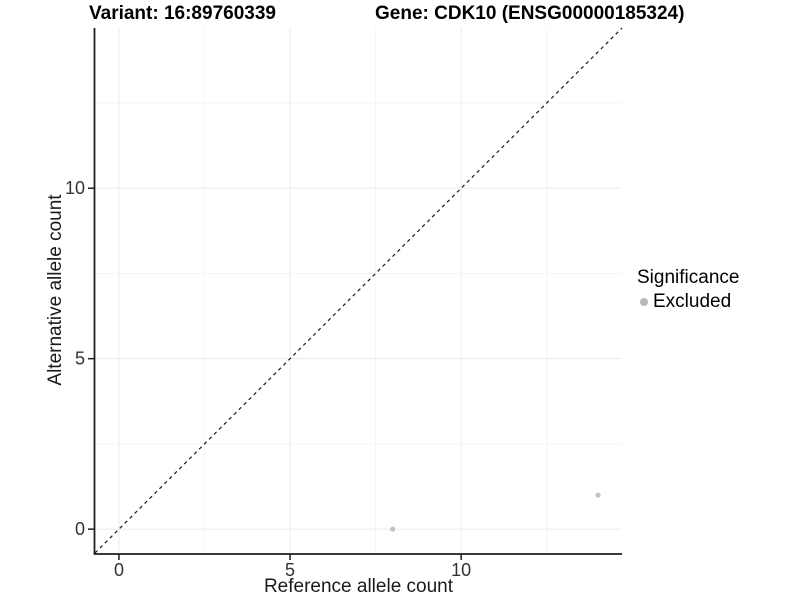 Image resolution: width=800 pixels, height=600 pixels. Describe the element at coordinates (692, 301) in the screenshot. I see `legend-item-label: Excluded` at that location.